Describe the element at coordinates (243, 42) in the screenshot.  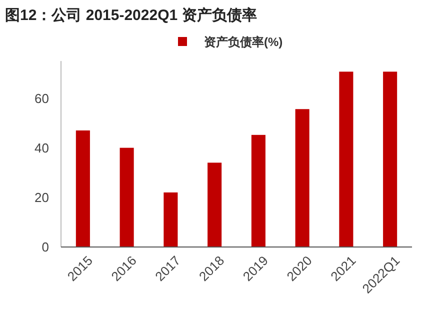
I see `legend-label: 资产负债率(%)` at that location.